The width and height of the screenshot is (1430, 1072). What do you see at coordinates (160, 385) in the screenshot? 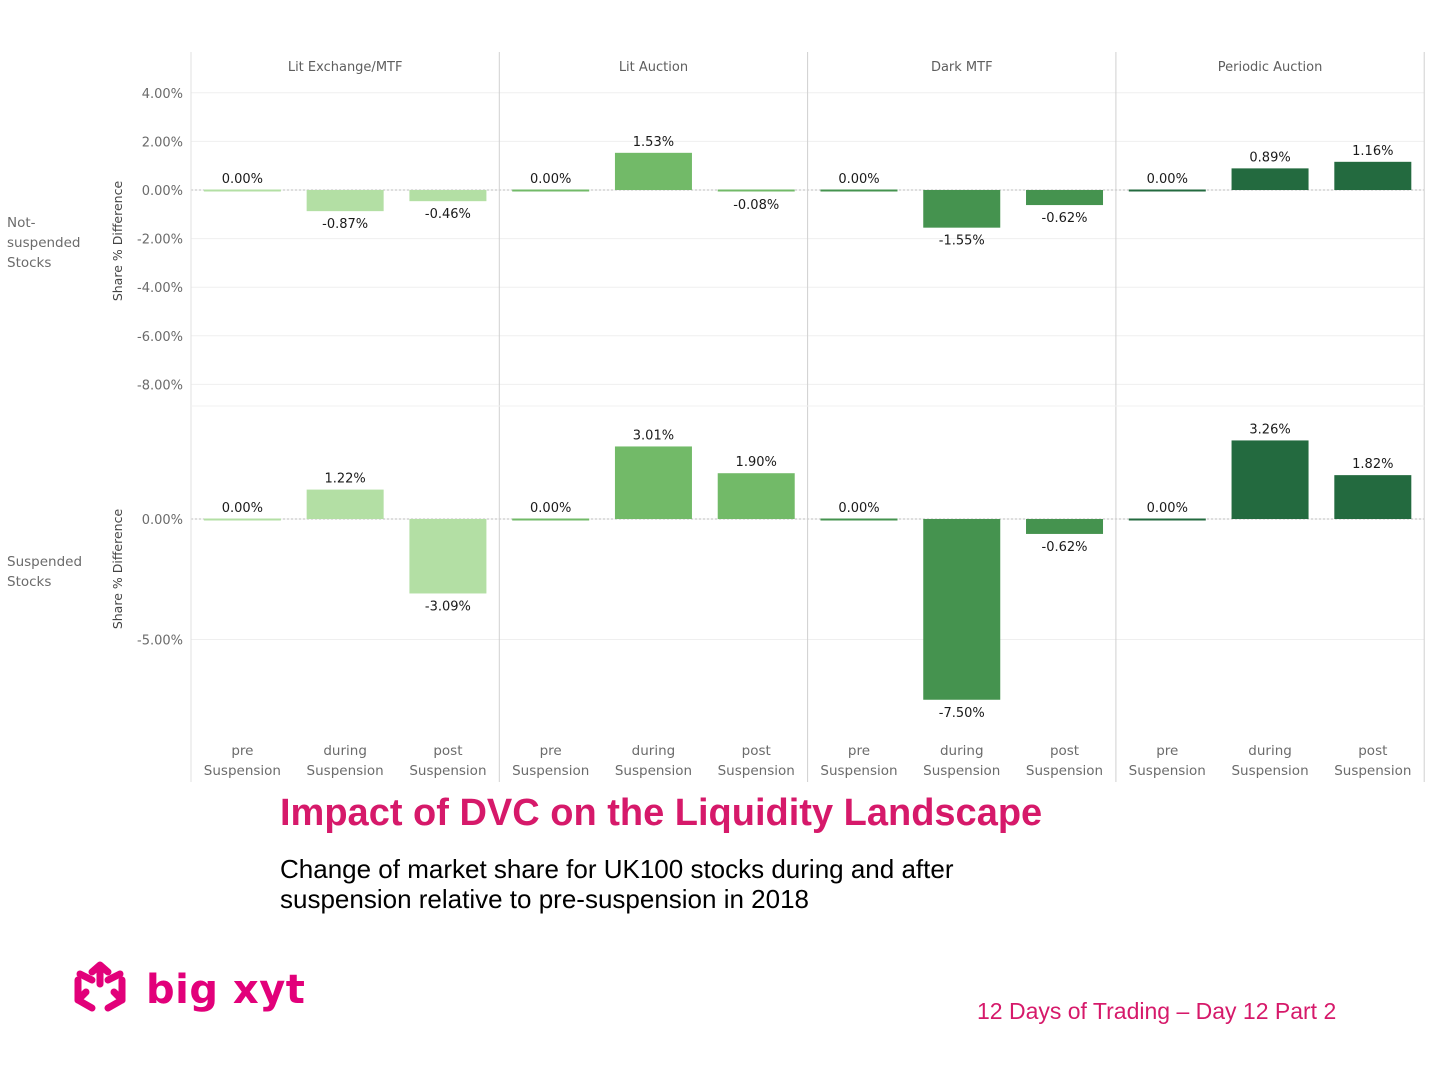
I see `y-tick-label: -8.00%` at bounding box center [160, 385].